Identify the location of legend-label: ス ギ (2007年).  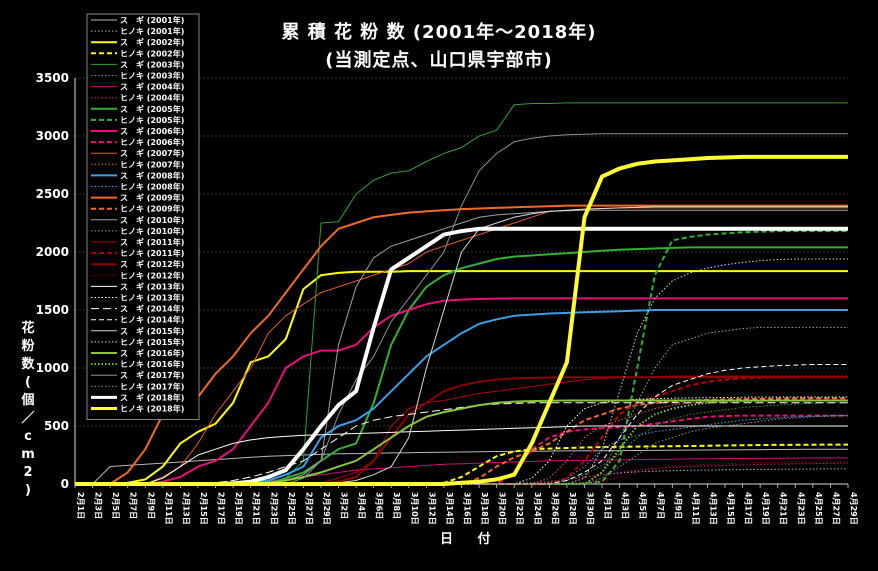
(152, 153).